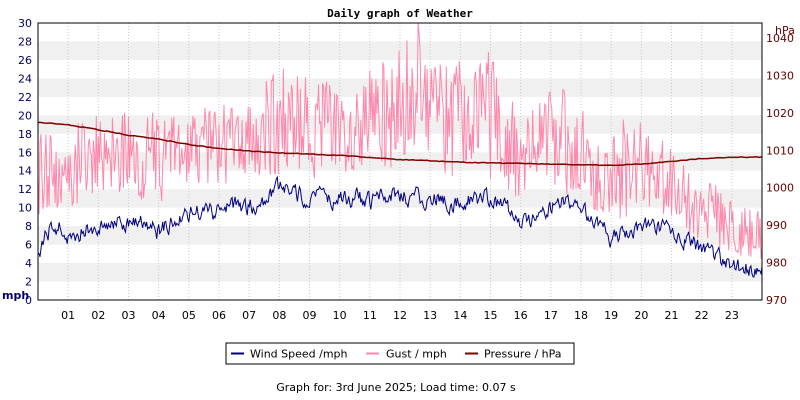 This screenshot has width=800, height=400. Describe the element at coordinates (219, 315) in the screenshot. I see `x-tick-label: 06` at that location.